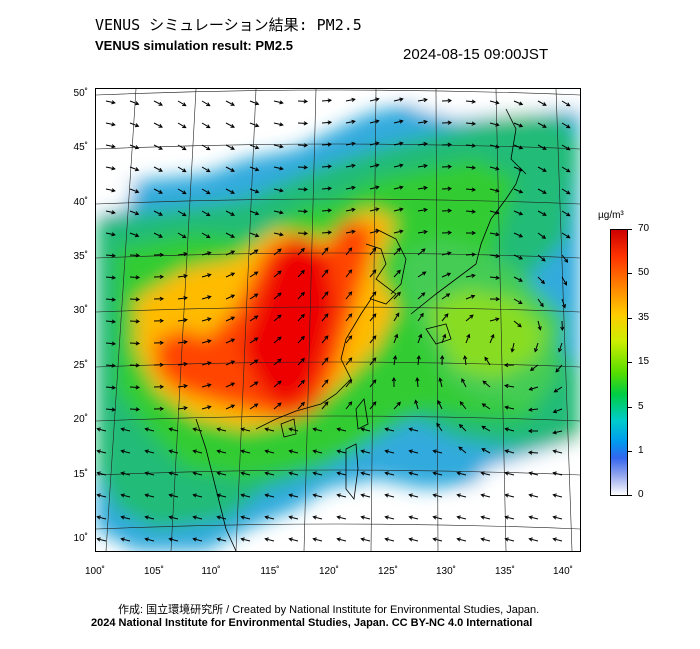 This screenshot has height=649, width=700. What do you see at coordinates (80, 310) in the screenshot?
I see `lat-tick-label: 30˚` at bounding box center [80, 310].